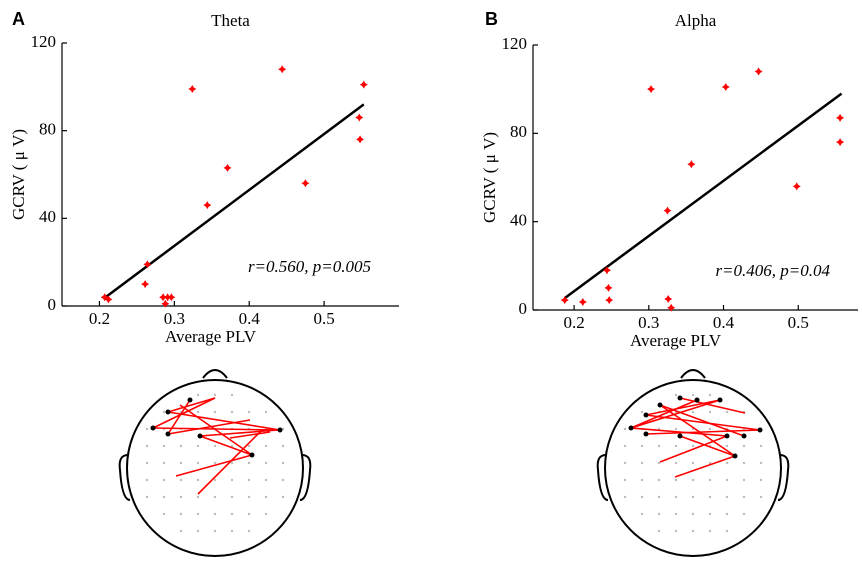 The width and height of the screenshot is (862, 561). I want to click on x-tick-label: 0.3, so click(174, 318).